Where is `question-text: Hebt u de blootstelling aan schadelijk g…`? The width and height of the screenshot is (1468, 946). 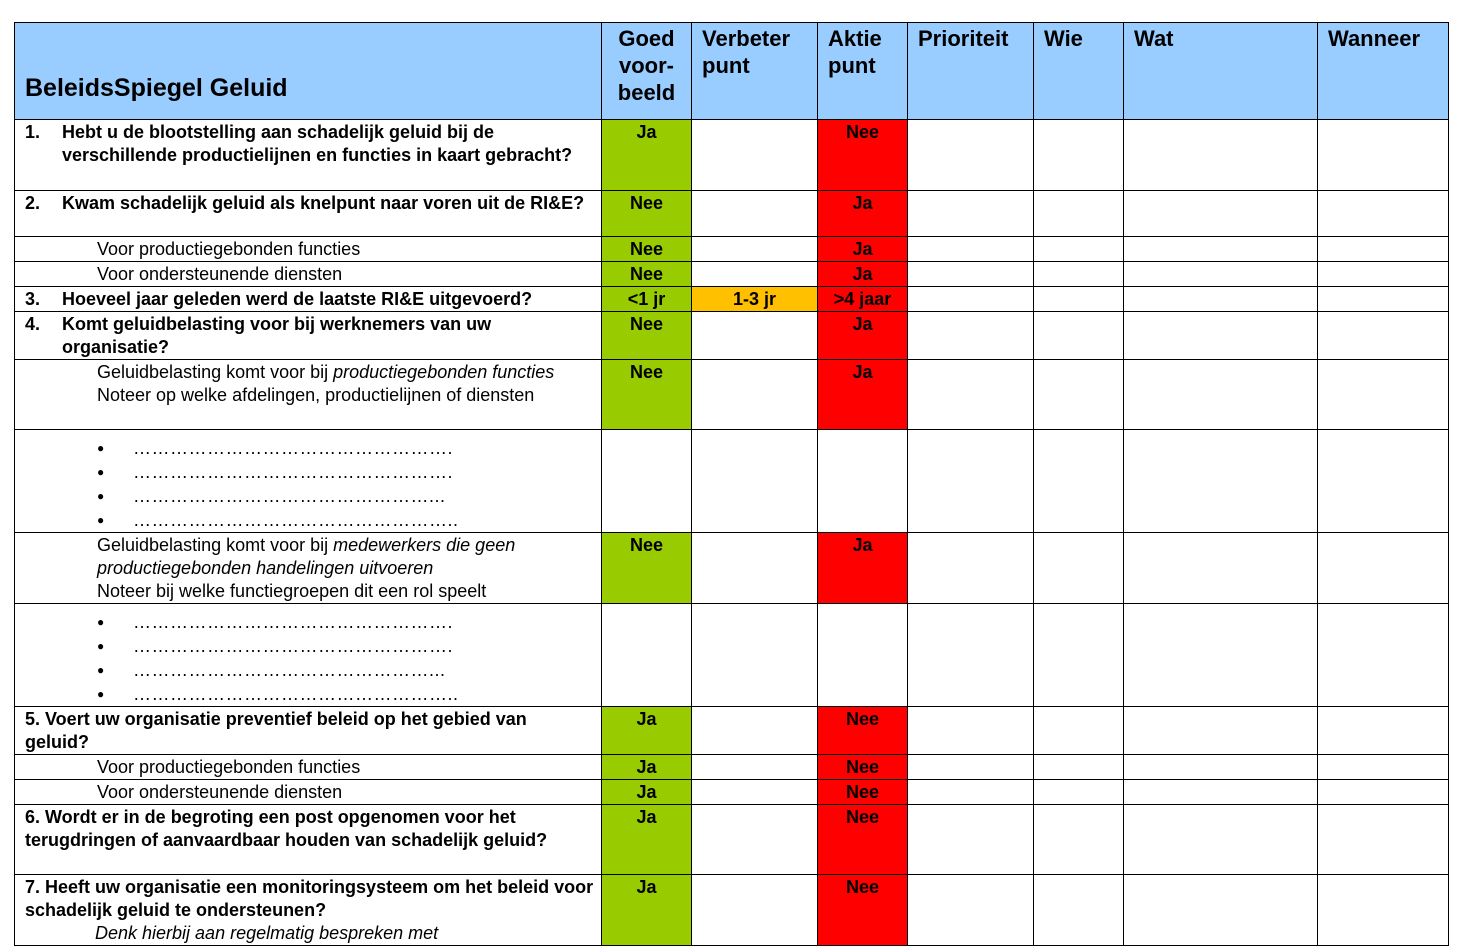 question-text: Hebt u de blootstelling aan schadelijk g… is located at coordinates (317, 143).